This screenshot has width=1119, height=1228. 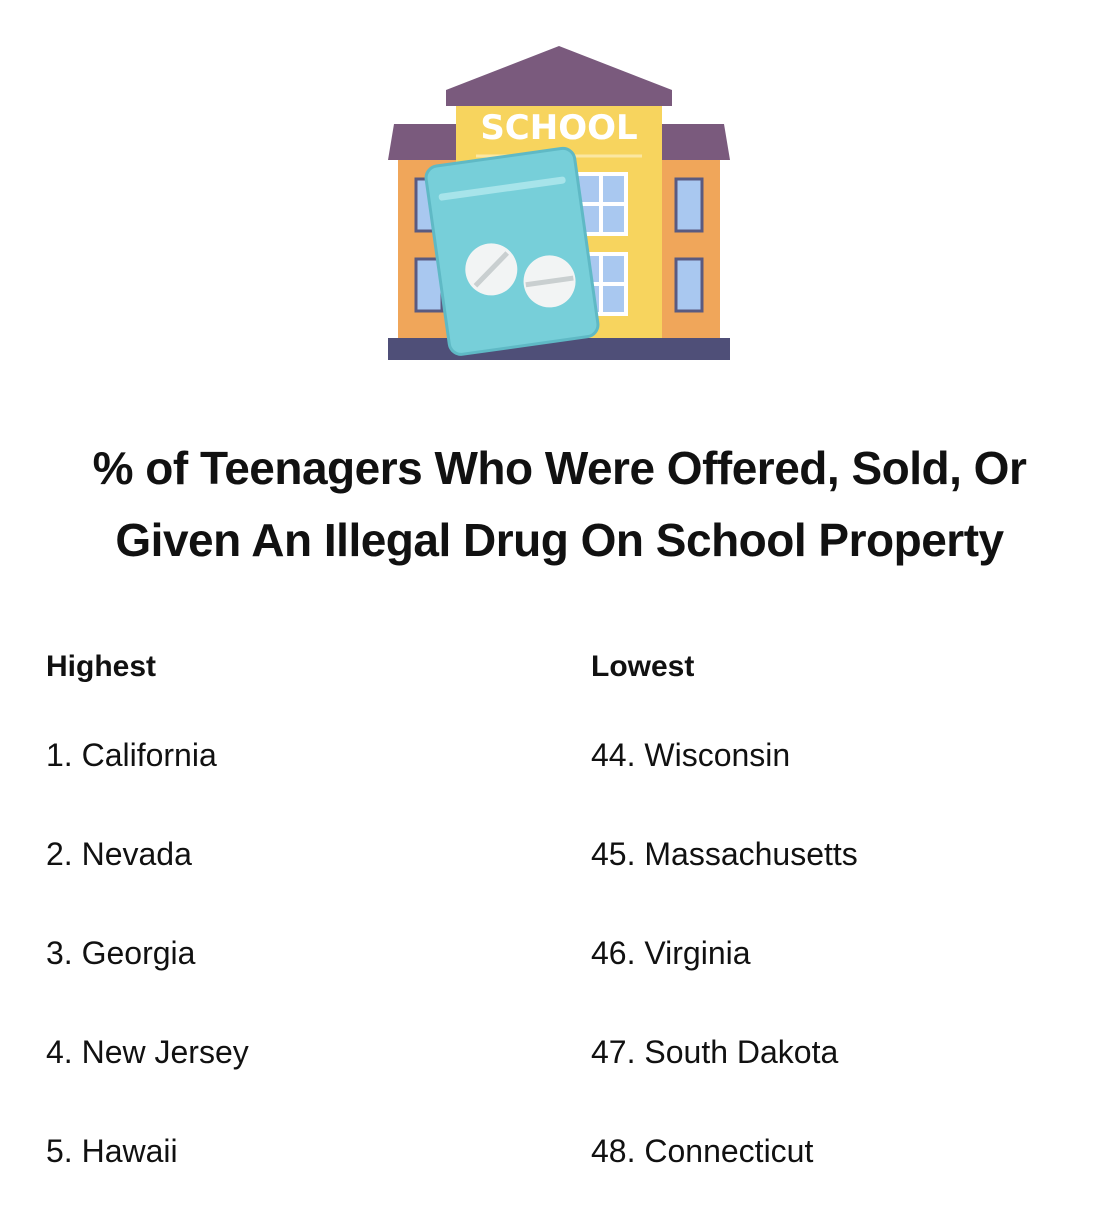 What do you see at coordinates (131, 755) in the screenshot?
I see `list-item: 1. California` at bounding box center [131, 755].